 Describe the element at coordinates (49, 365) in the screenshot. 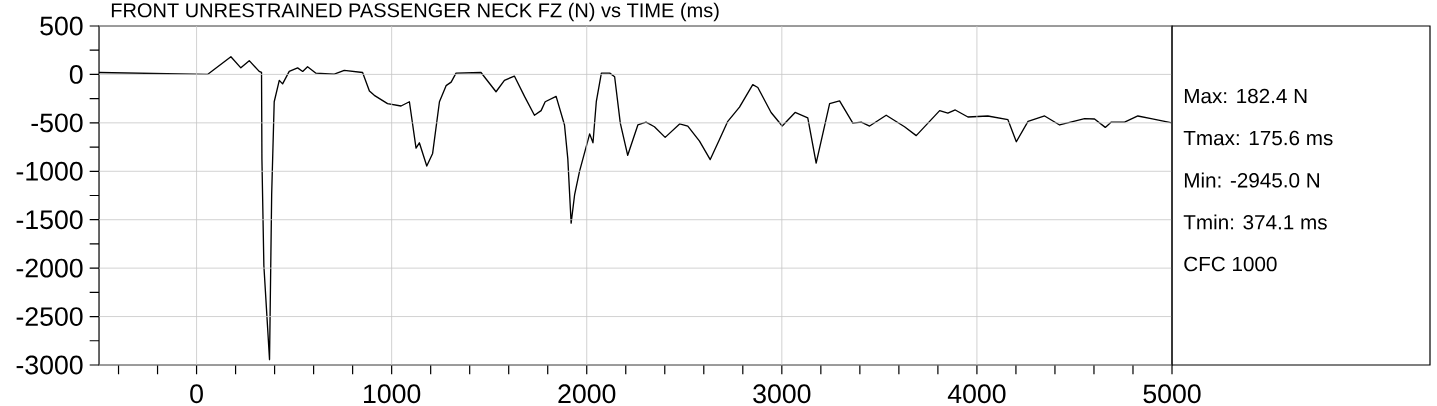

I see `y-tick-label: -3000` at that location.